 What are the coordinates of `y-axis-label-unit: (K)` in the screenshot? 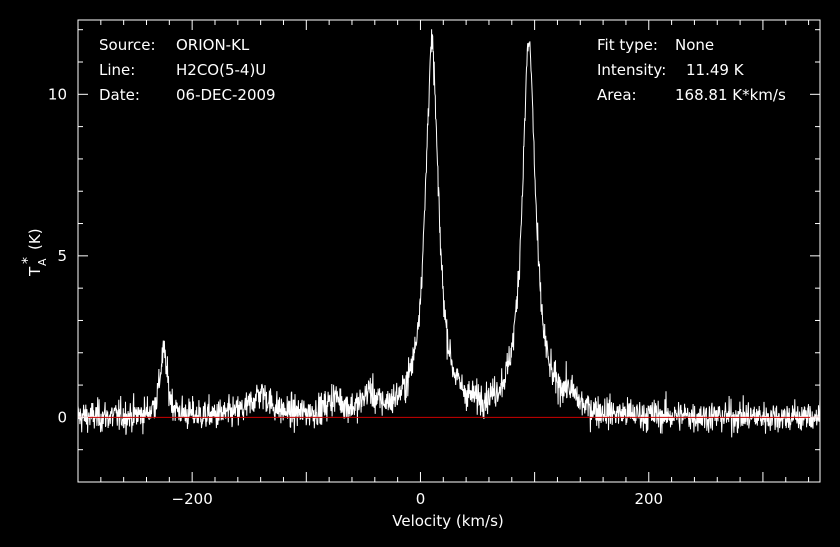 It's located at (35, 239).